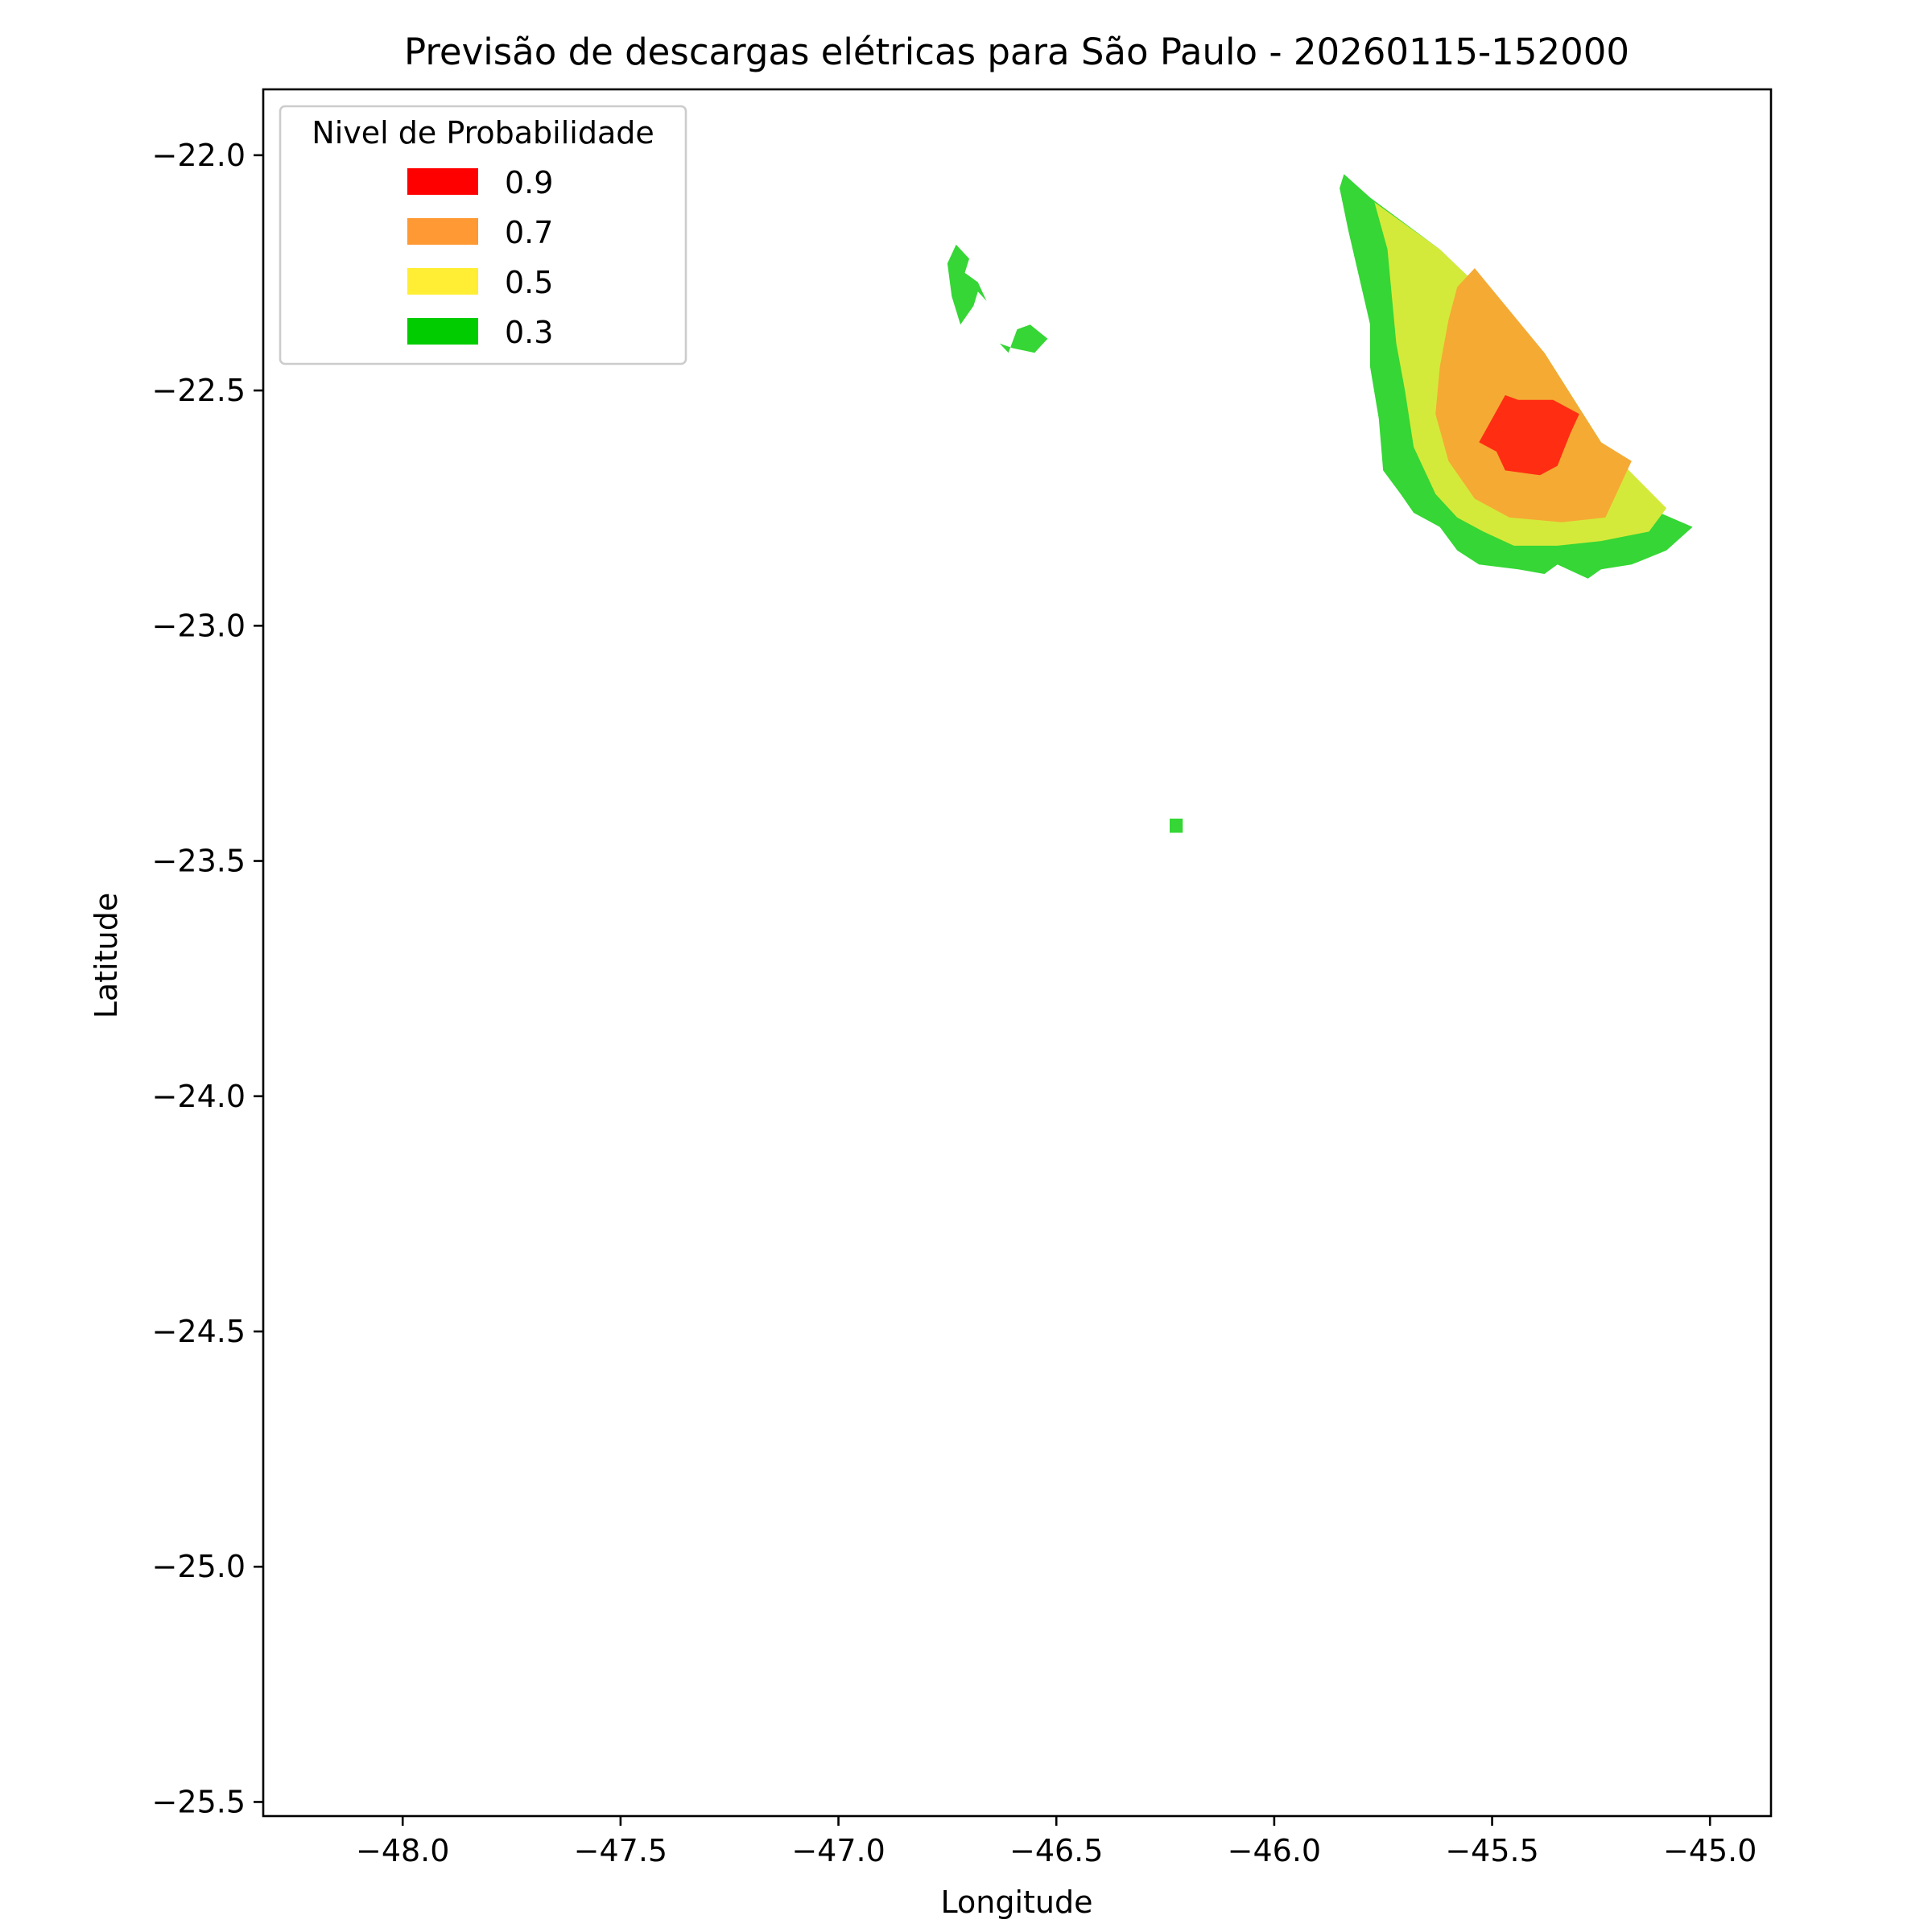 The height and width of the screenshot is (1932, 1932). I want to click on legend-label-3: 0.3, so click(529, 332).